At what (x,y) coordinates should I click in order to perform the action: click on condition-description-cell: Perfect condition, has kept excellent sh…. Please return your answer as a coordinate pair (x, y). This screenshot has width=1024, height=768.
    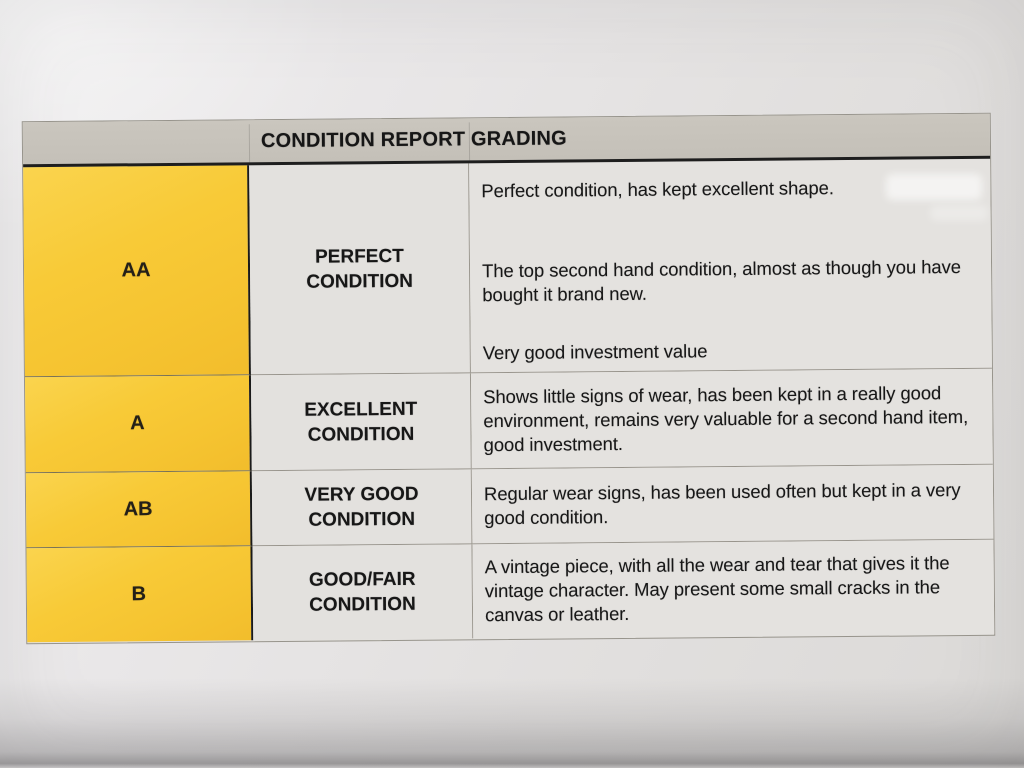
    Looking at the image, I should click on (730, 266).